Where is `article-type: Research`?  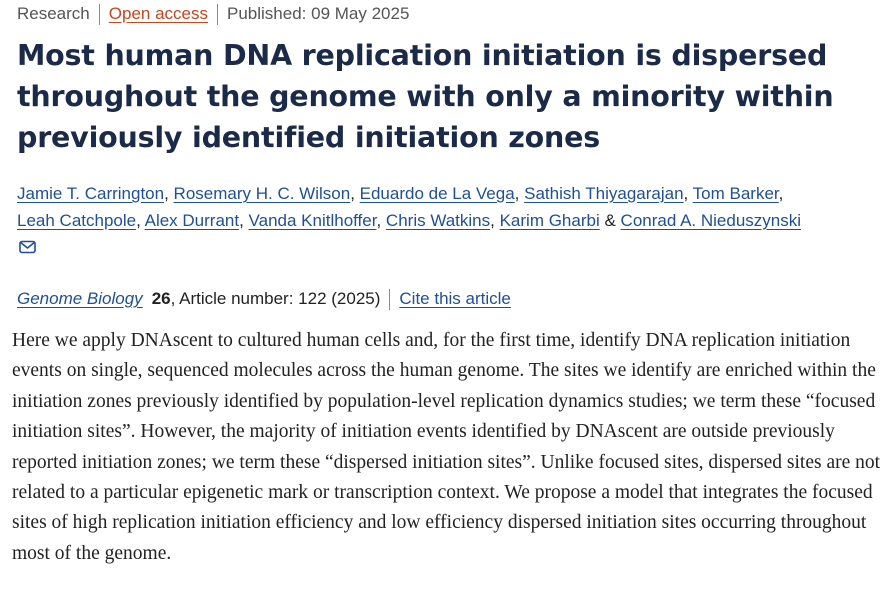 article-type: Research is located at coordinates (53, 13).